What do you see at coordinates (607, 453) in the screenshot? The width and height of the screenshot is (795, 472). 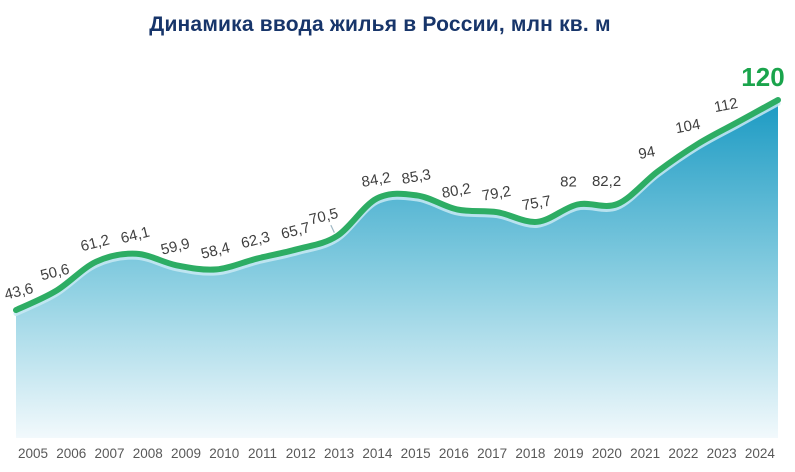 I see `year-tick-label: 2020` at bounding box center [607, 453].